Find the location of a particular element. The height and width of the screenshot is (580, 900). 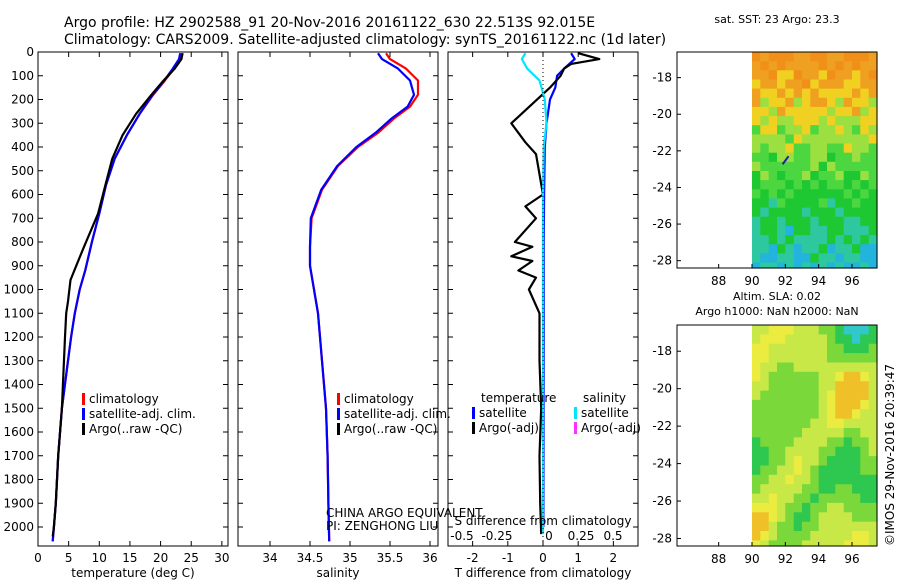

series-line-satellite-adj-clim- is located at coordinates (362, 297).